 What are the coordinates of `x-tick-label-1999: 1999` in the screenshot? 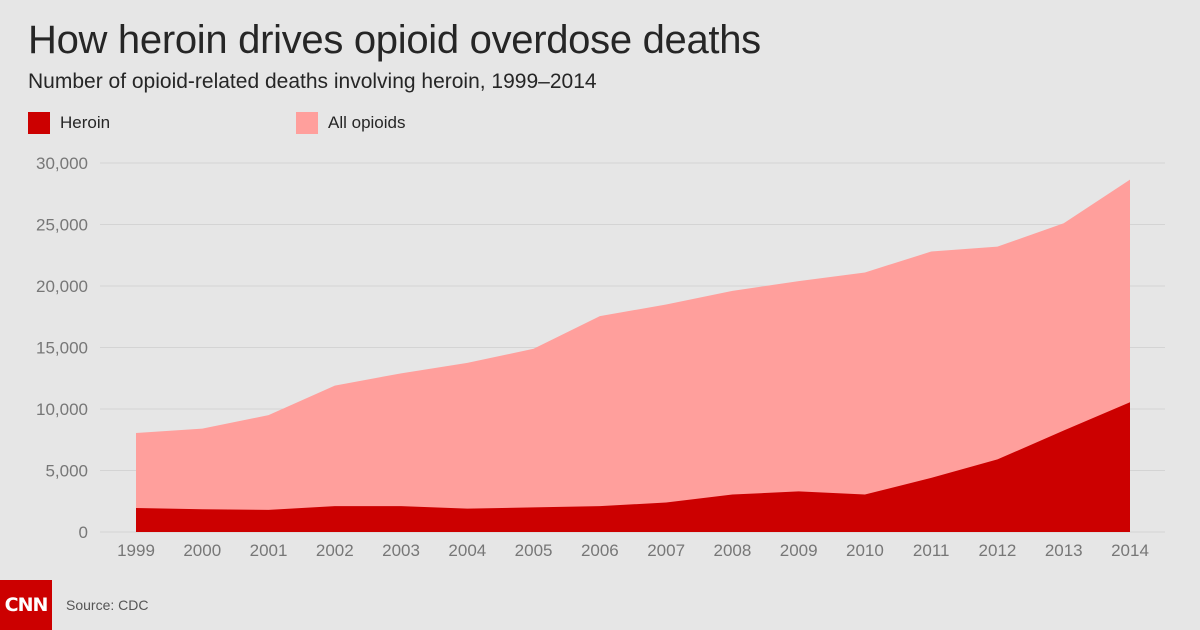 It's located at (136, 550).